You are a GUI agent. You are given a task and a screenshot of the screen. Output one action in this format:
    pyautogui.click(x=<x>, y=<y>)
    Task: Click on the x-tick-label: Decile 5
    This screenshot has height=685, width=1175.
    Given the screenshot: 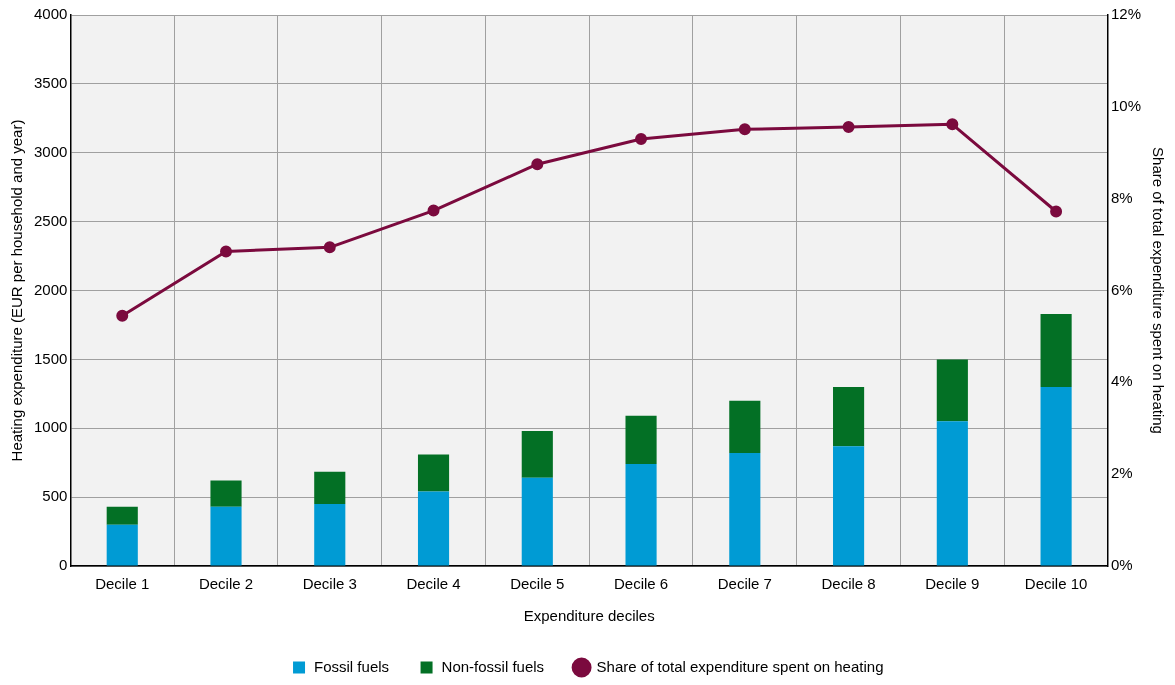 What is the action you would take?
    pyautogui.click(x=537, y=584)
    